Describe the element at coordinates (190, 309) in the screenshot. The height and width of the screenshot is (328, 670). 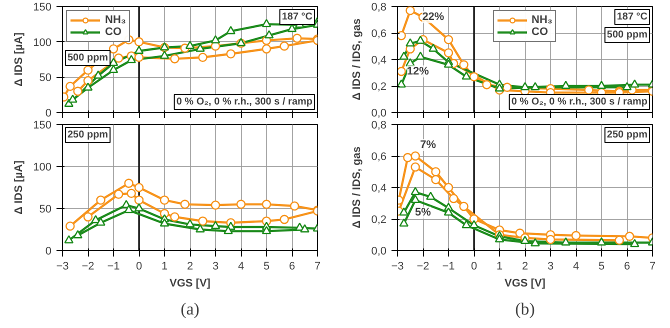
I see `text: (a)` at that location.